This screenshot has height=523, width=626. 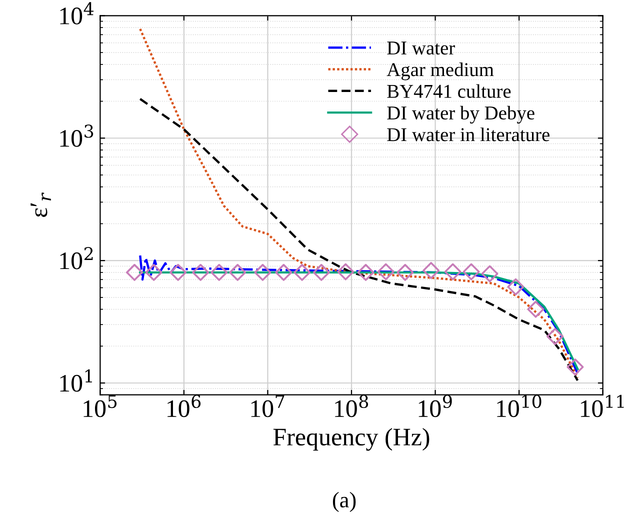 What do you see at coordinates (460, 115) in the screenshot?
I see `legend-label: DI water by Debye` at bounding box center [460, 115].